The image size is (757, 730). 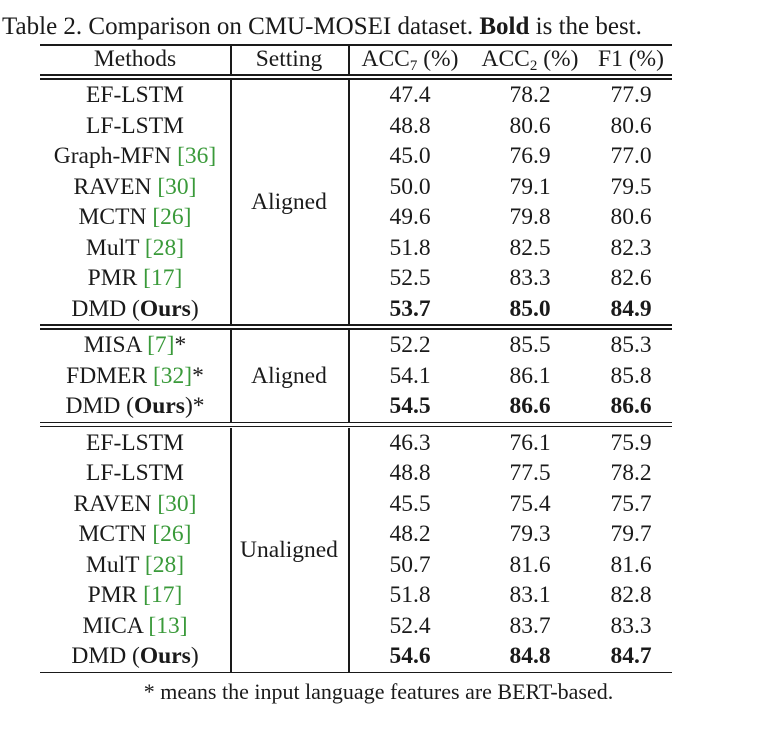 I want to click on acc7-text: 52.4, so click(x=410, y=625).